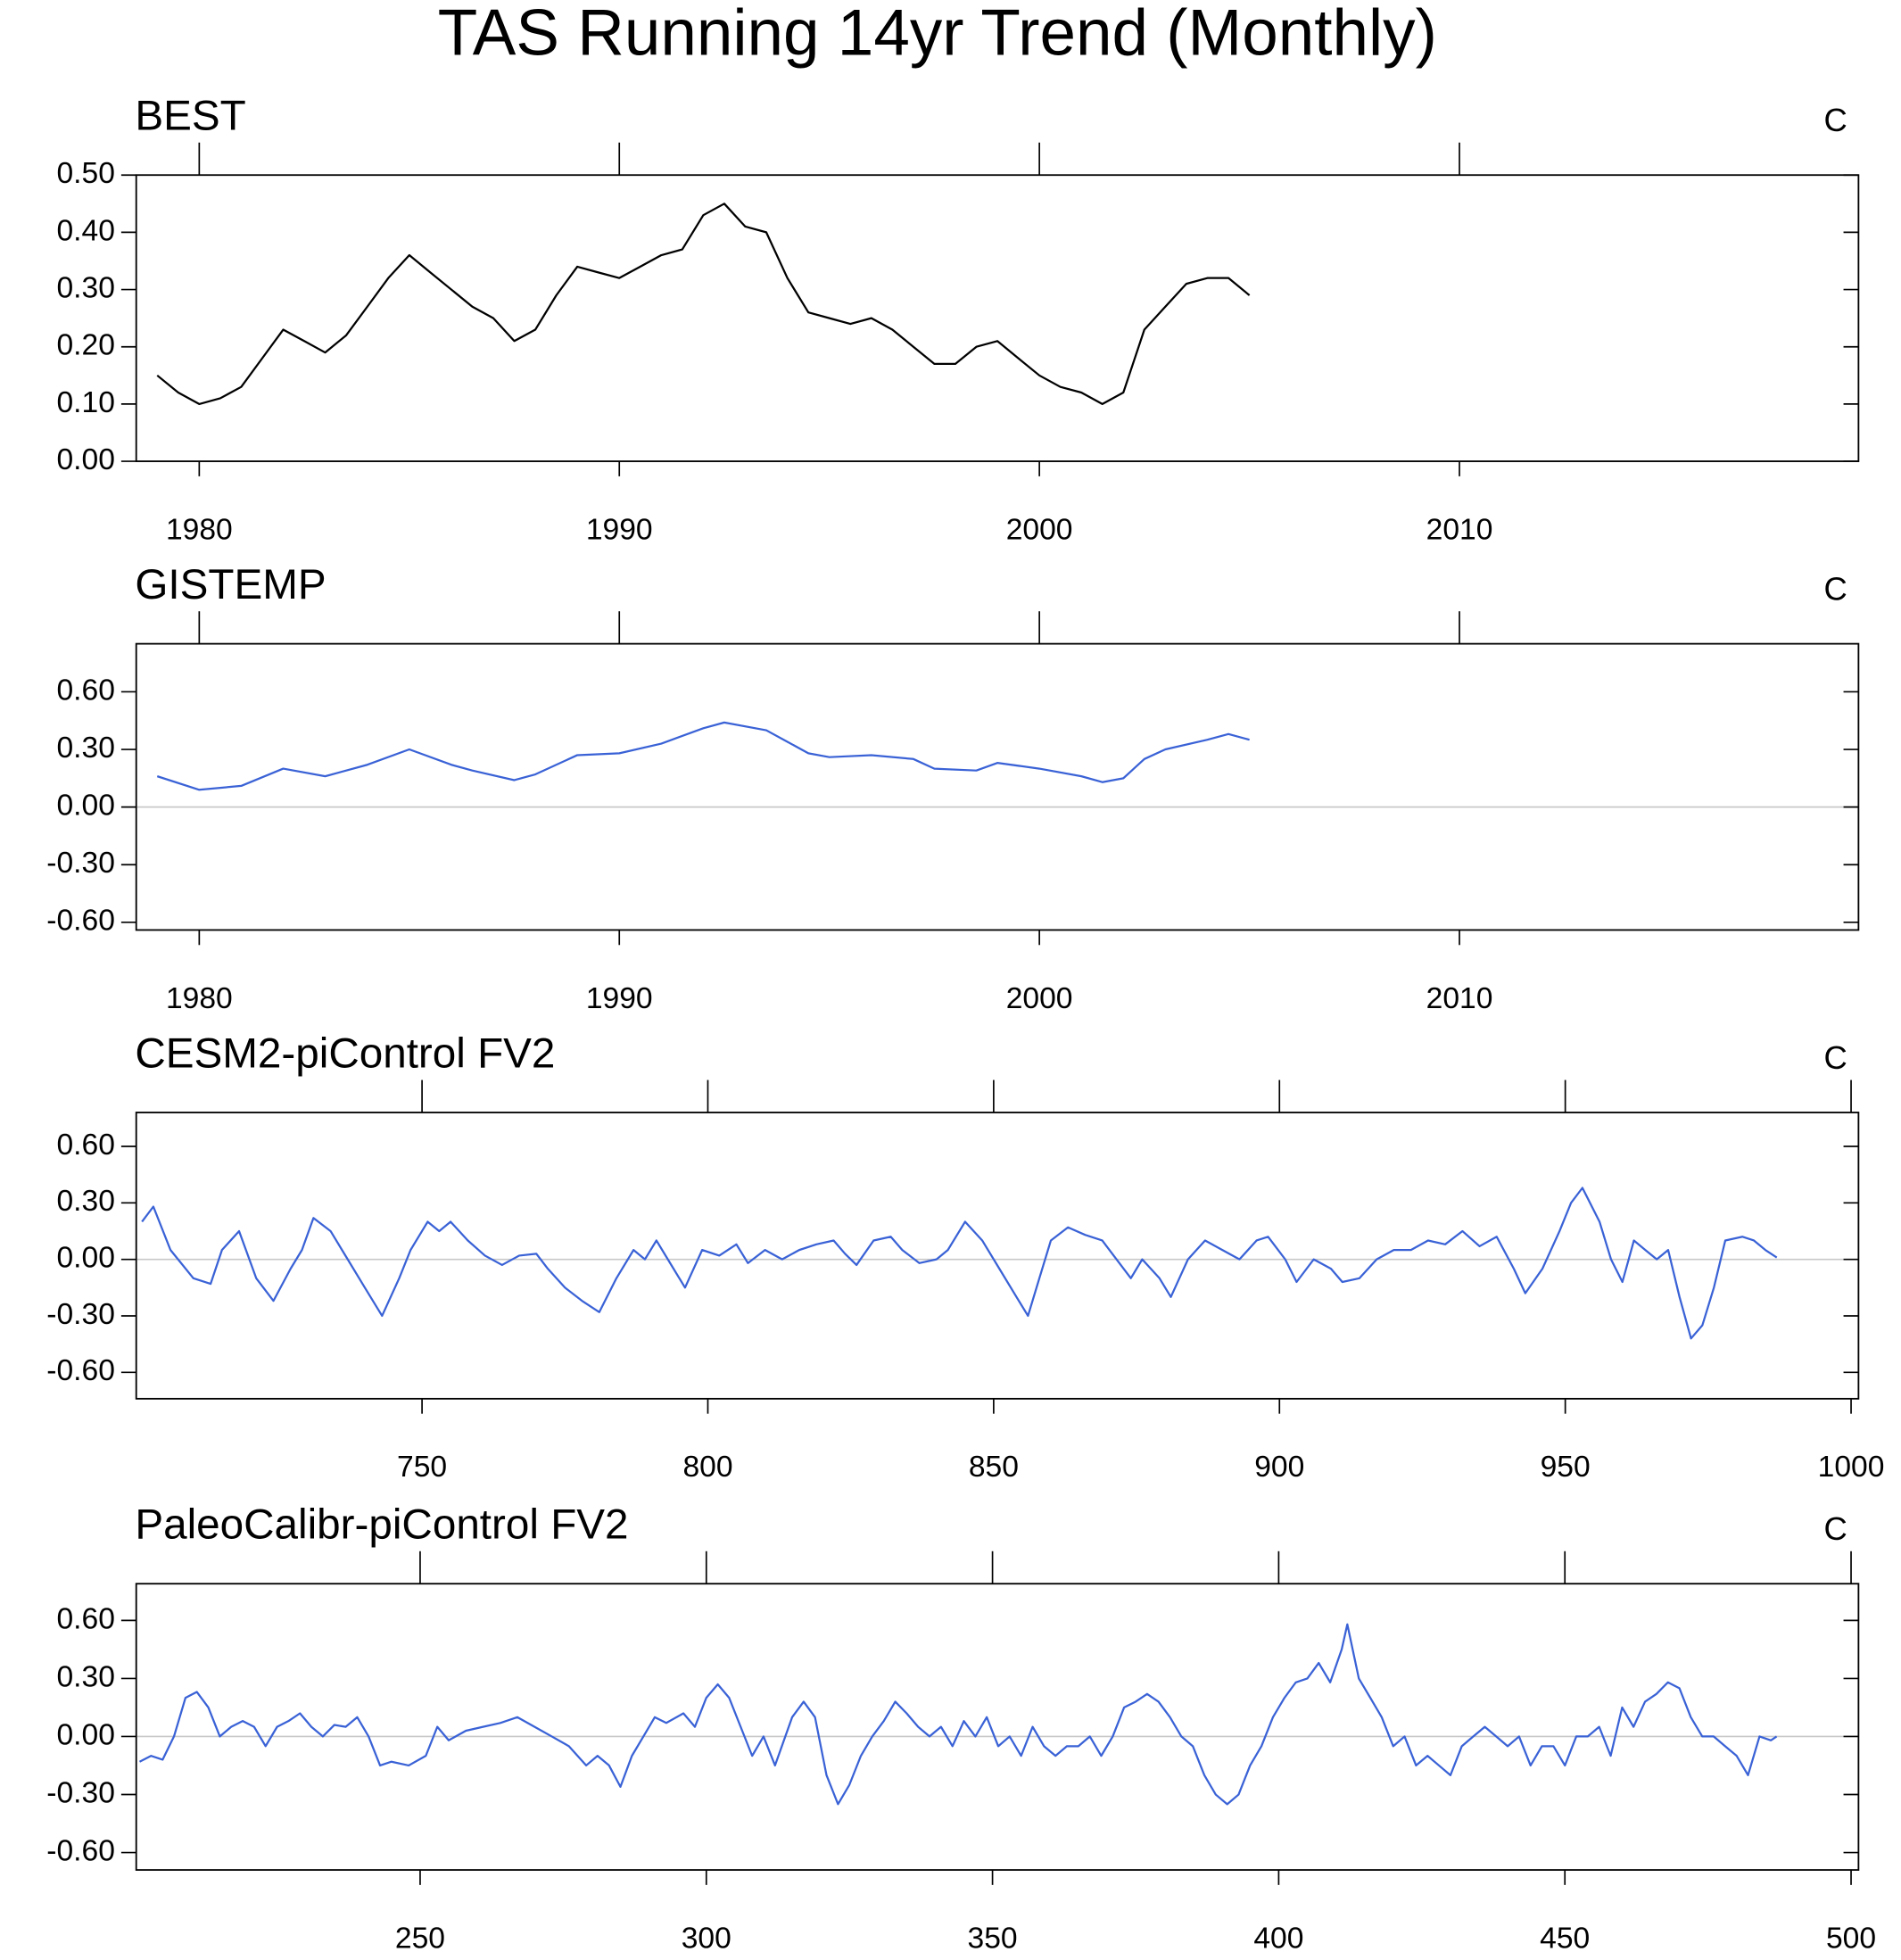 This screenshot has width=1901, height=1960. Describe the element at coordinates (937, 34) in the screenshot. I see `figure-title: TAS Running 14yr Trend (Monthly)` at that location.